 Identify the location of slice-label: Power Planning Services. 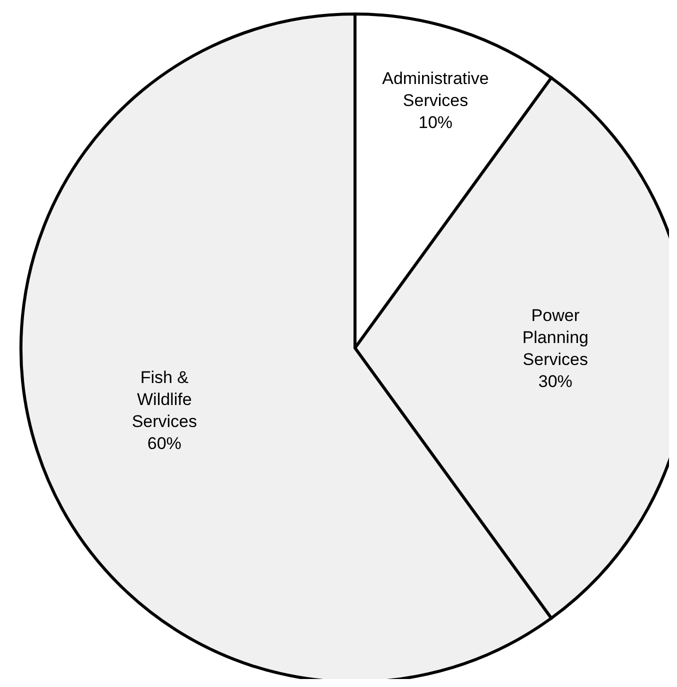
(555, 337).